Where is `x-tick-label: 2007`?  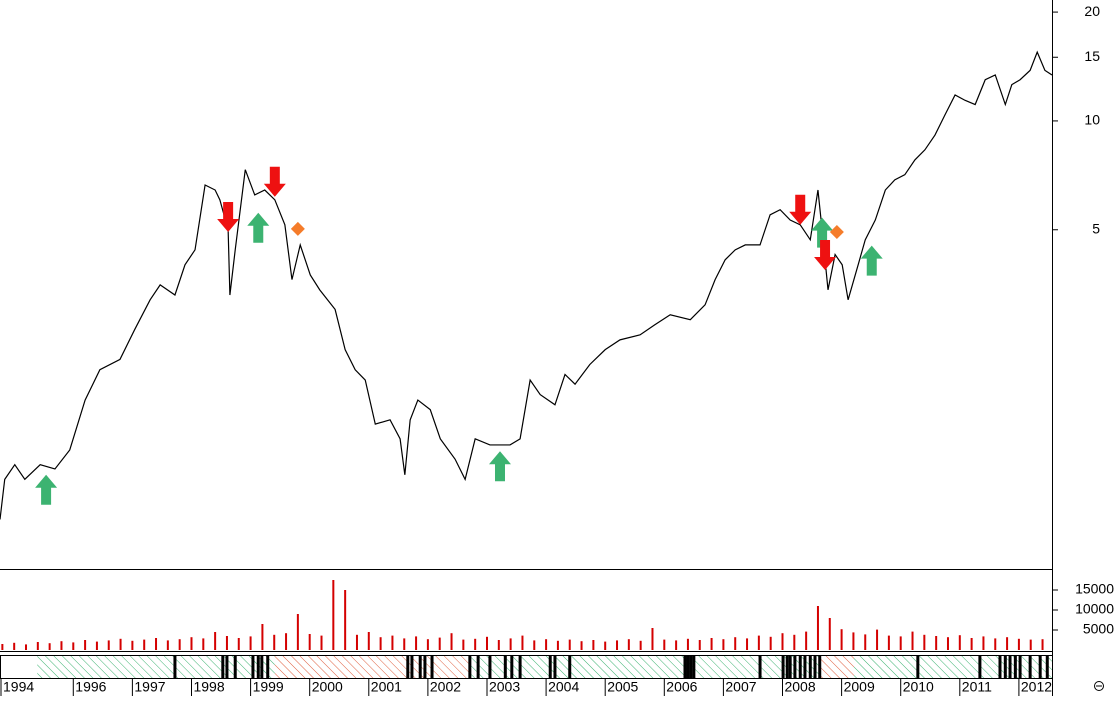 x-tick-label: 2007 is located at coordinates (740, 687).